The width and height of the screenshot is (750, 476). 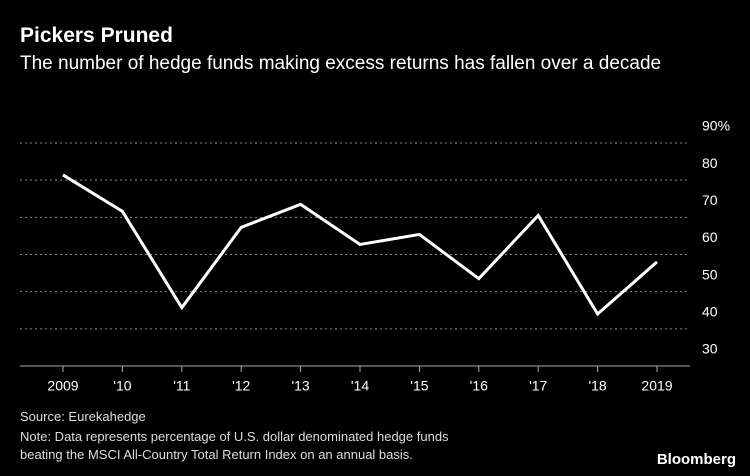 What do you see at coordinates (419, 386) in the screenshot?
I see `x-tick-label: '15` at bounding box center [419, 386].